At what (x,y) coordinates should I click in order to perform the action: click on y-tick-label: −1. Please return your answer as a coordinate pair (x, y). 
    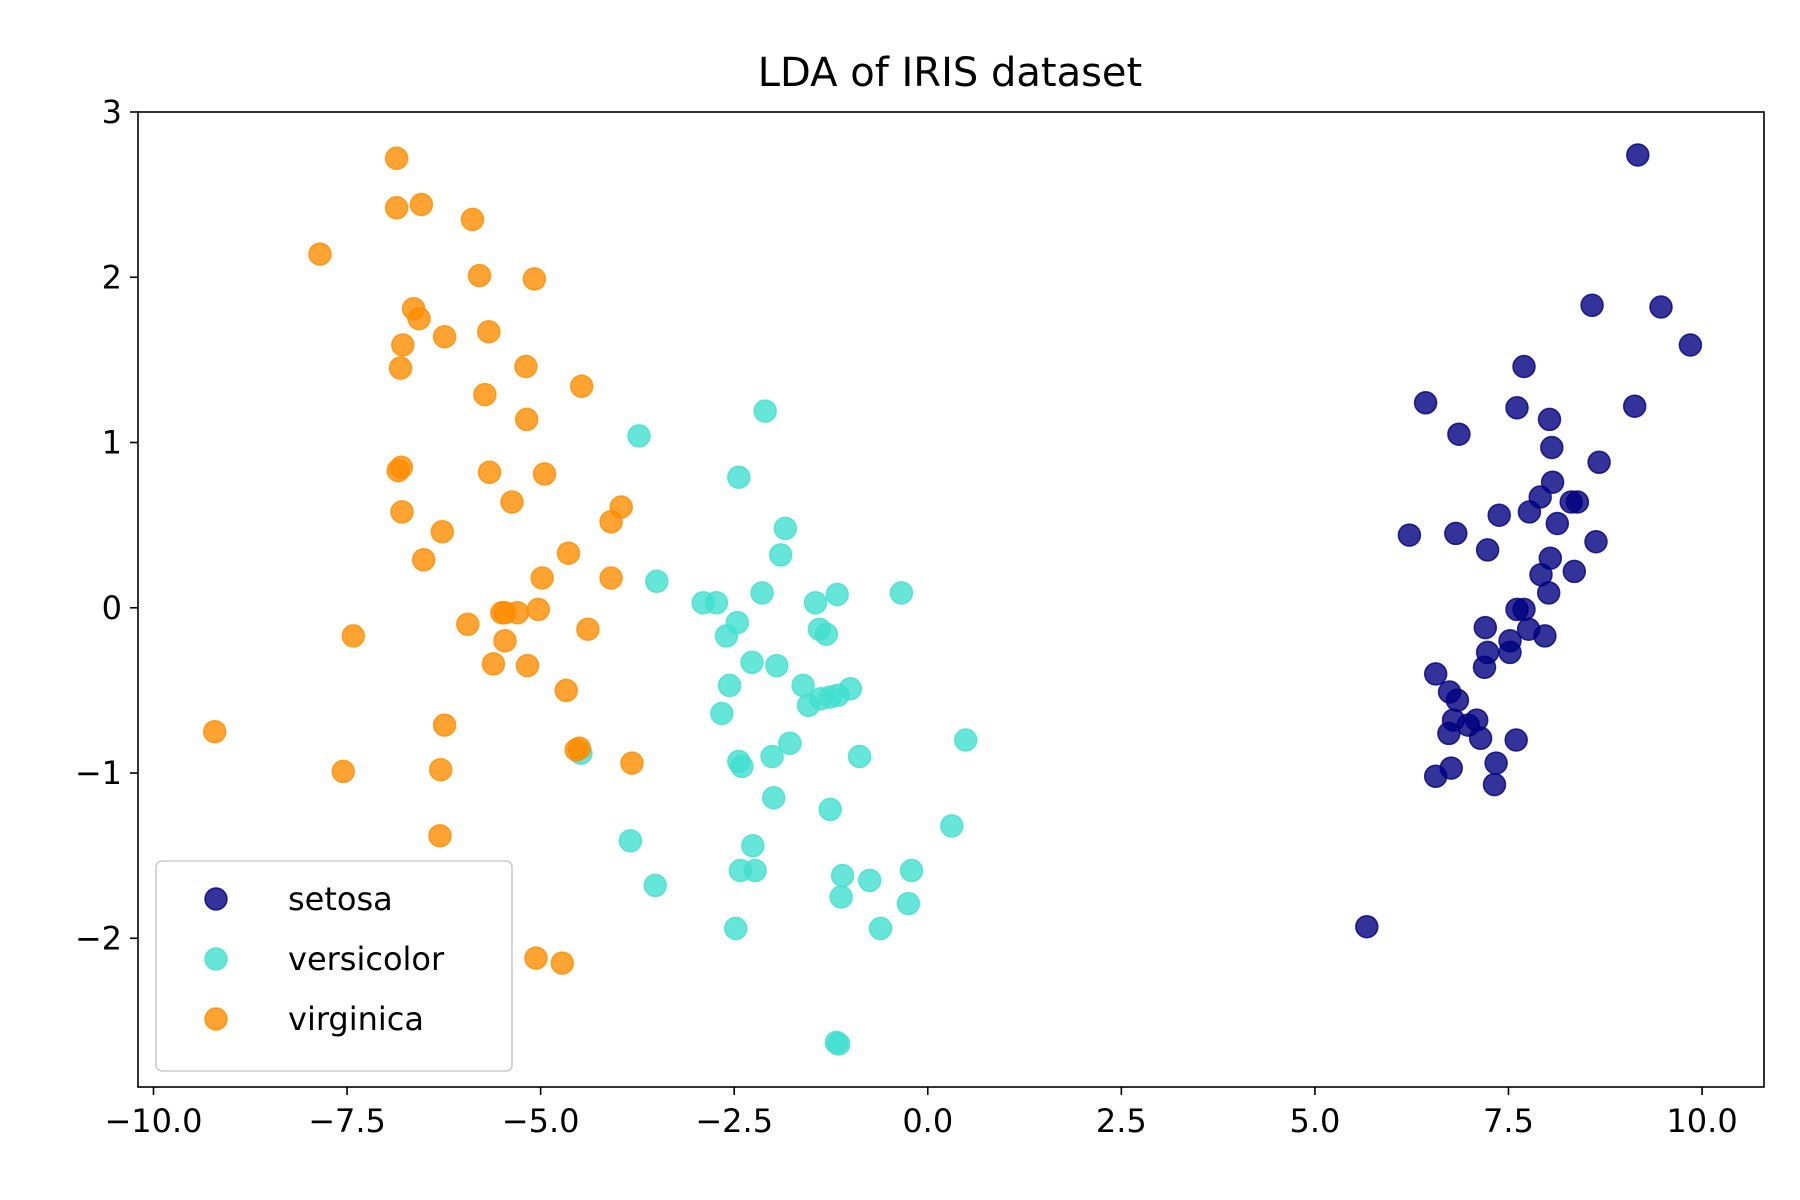
    Looking at the image, I should click on (98, 773).